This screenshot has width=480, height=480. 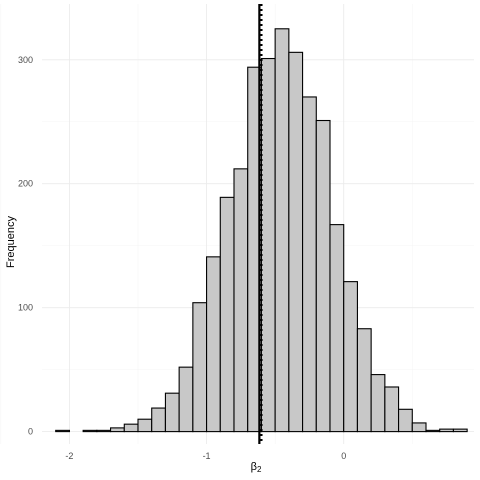 I want to click on x-tick-label: 0, so click(x=343, y=456).